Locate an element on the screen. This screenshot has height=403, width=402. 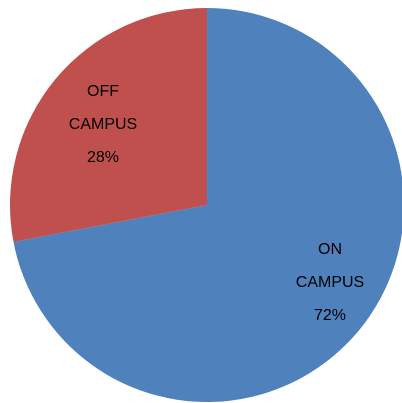
slice-value: 72% is located at coordinates (330, 315).